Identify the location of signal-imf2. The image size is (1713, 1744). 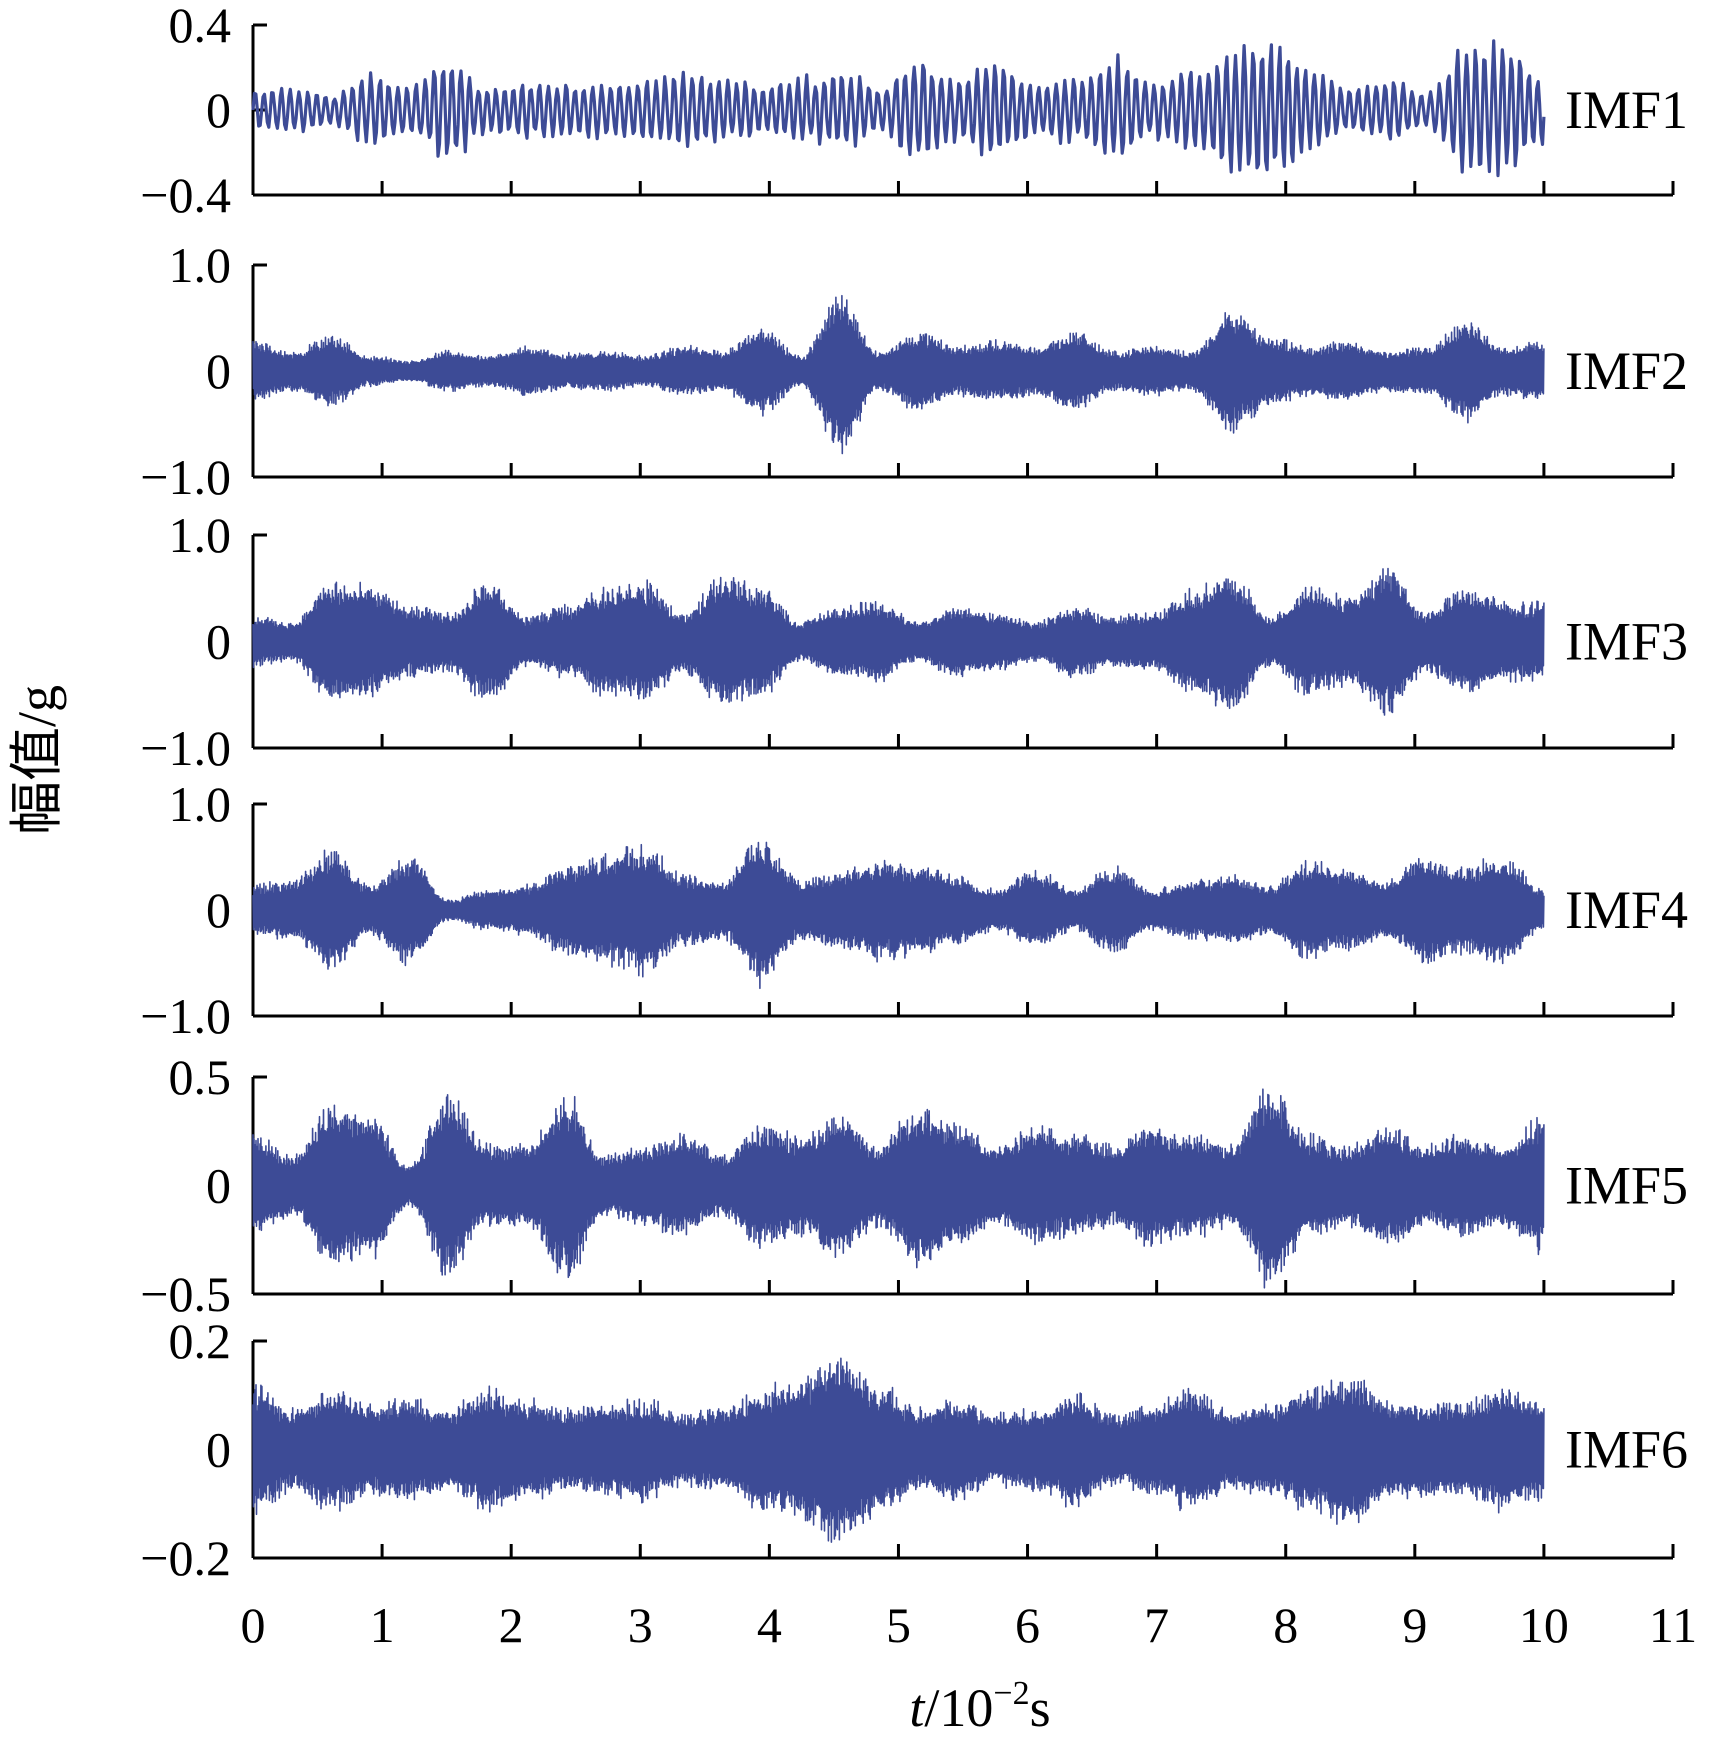
(898, 374).